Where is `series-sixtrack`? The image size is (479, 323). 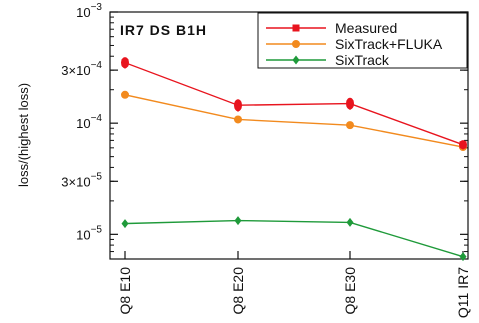
series-sixtrack is located at coordinates (294, 239).